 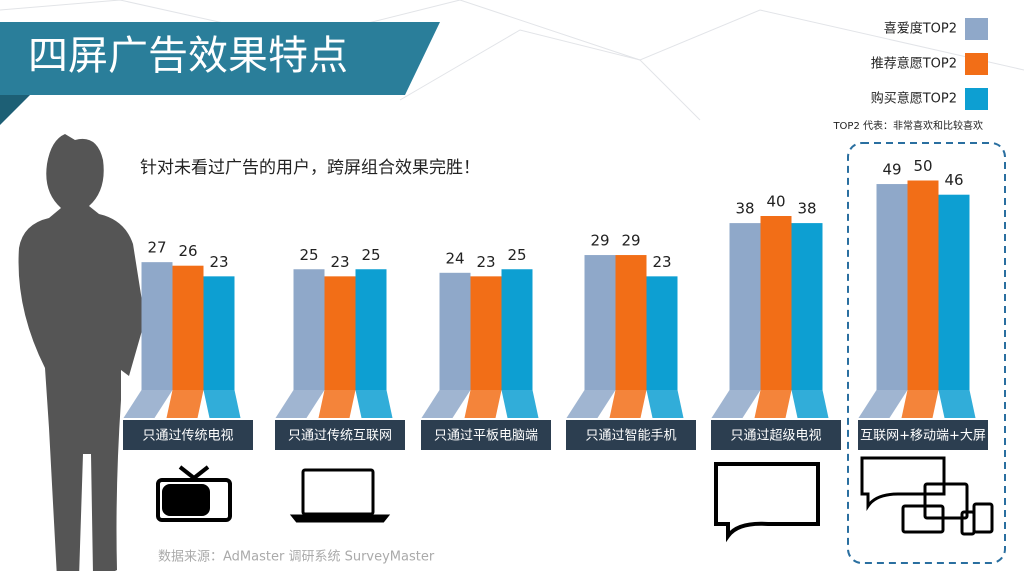 What do you see at coordinates (891, 170) in the screenshot?
I see `value-label: 49` at bounding box center [891, 170].